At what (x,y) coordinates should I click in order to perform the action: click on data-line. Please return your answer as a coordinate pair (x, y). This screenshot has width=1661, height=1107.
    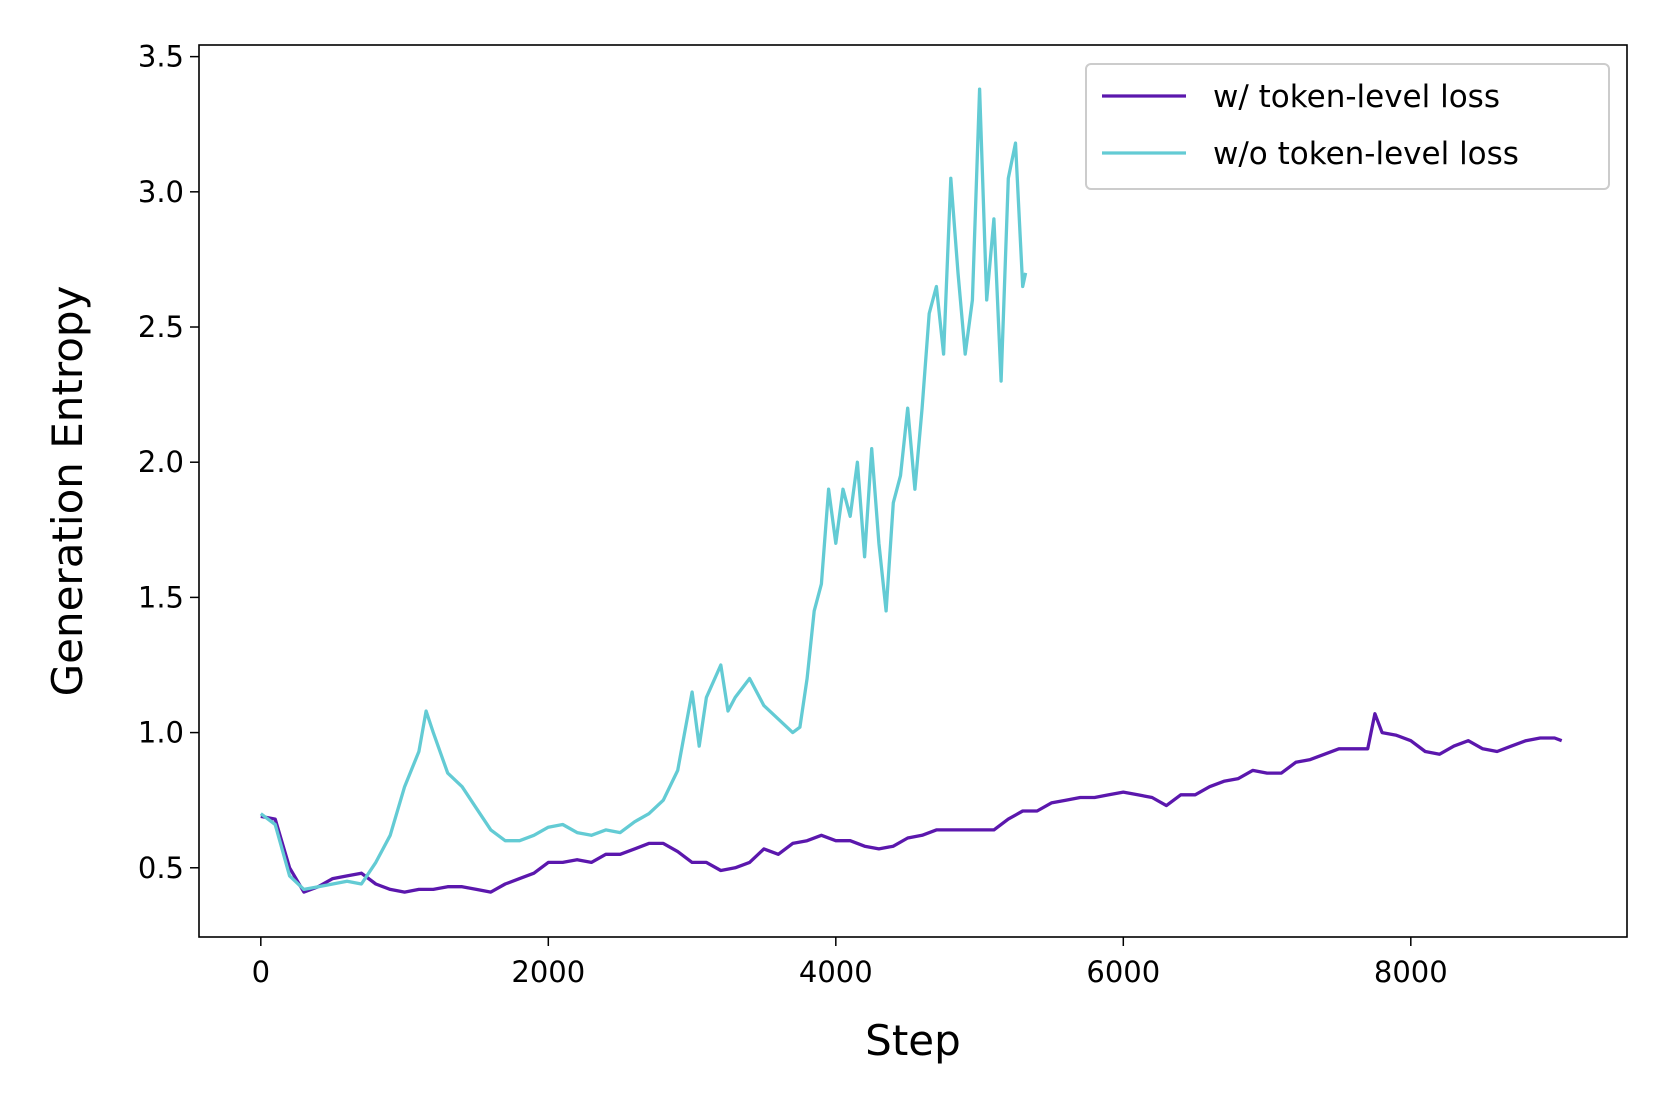
    Looking at the image, I should click on (911, 803).